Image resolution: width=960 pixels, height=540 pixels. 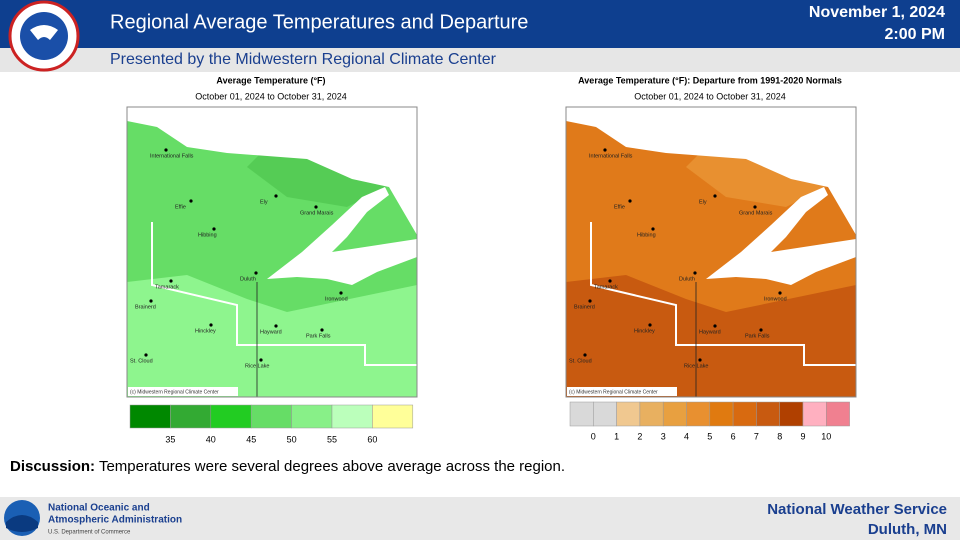 I want to click on legend-label: 50, so click(x=292, y=439).